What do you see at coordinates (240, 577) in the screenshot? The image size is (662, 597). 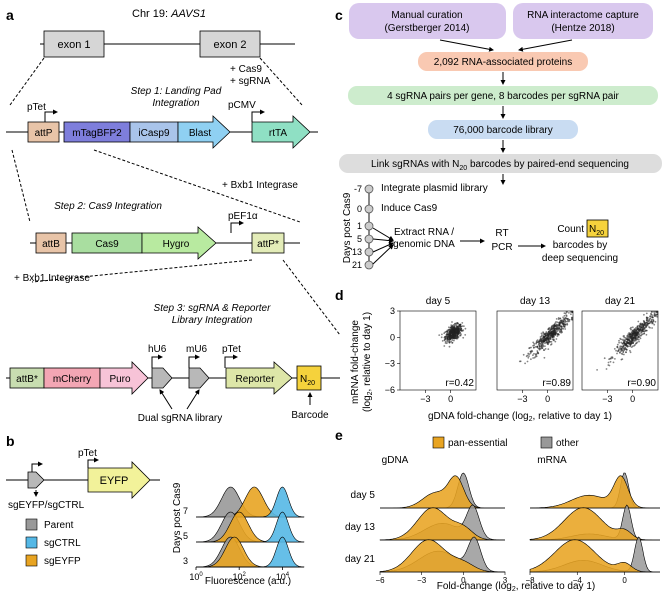 I see `b-xtick-label-1: 102` at bounding box center [240, 577].